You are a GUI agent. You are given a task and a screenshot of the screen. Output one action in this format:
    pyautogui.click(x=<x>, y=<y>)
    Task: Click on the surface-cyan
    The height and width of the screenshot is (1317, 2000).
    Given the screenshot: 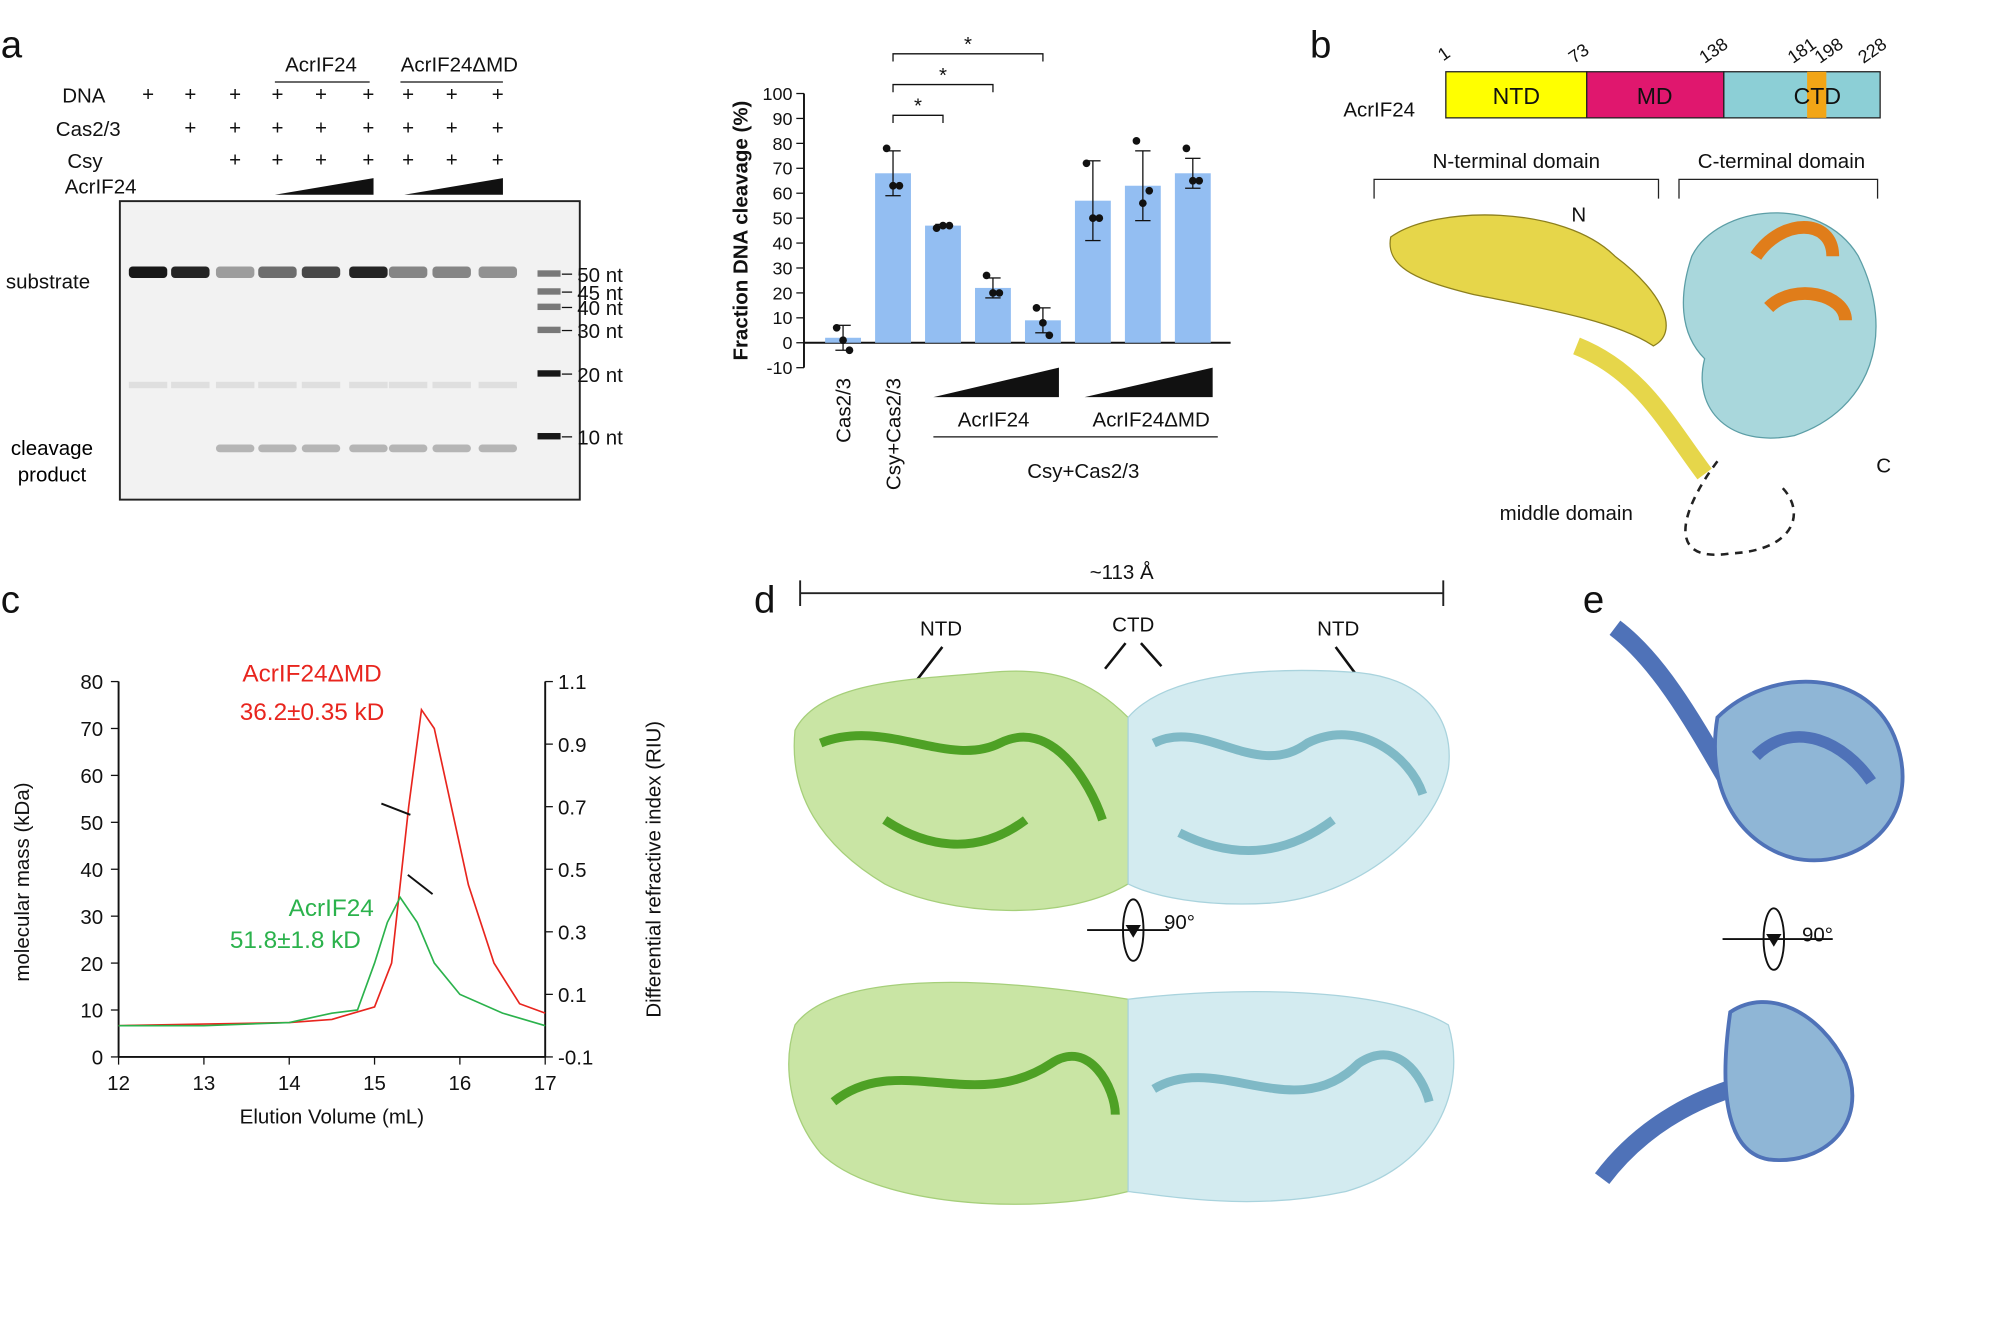 What is the action you would take?
    pyautogui.click(x=1291, y=1096)
    